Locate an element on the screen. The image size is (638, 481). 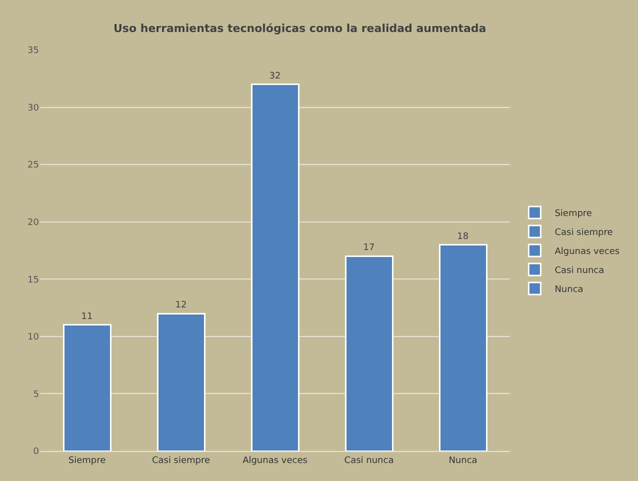
y-tick-label: 10 is located at coordinates (34, 337).